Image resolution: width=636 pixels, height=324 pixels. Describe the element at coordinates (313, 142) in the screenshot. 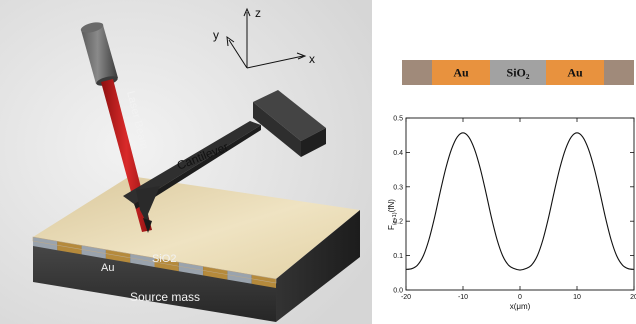

I see `cantilever-chip-right` at that location.